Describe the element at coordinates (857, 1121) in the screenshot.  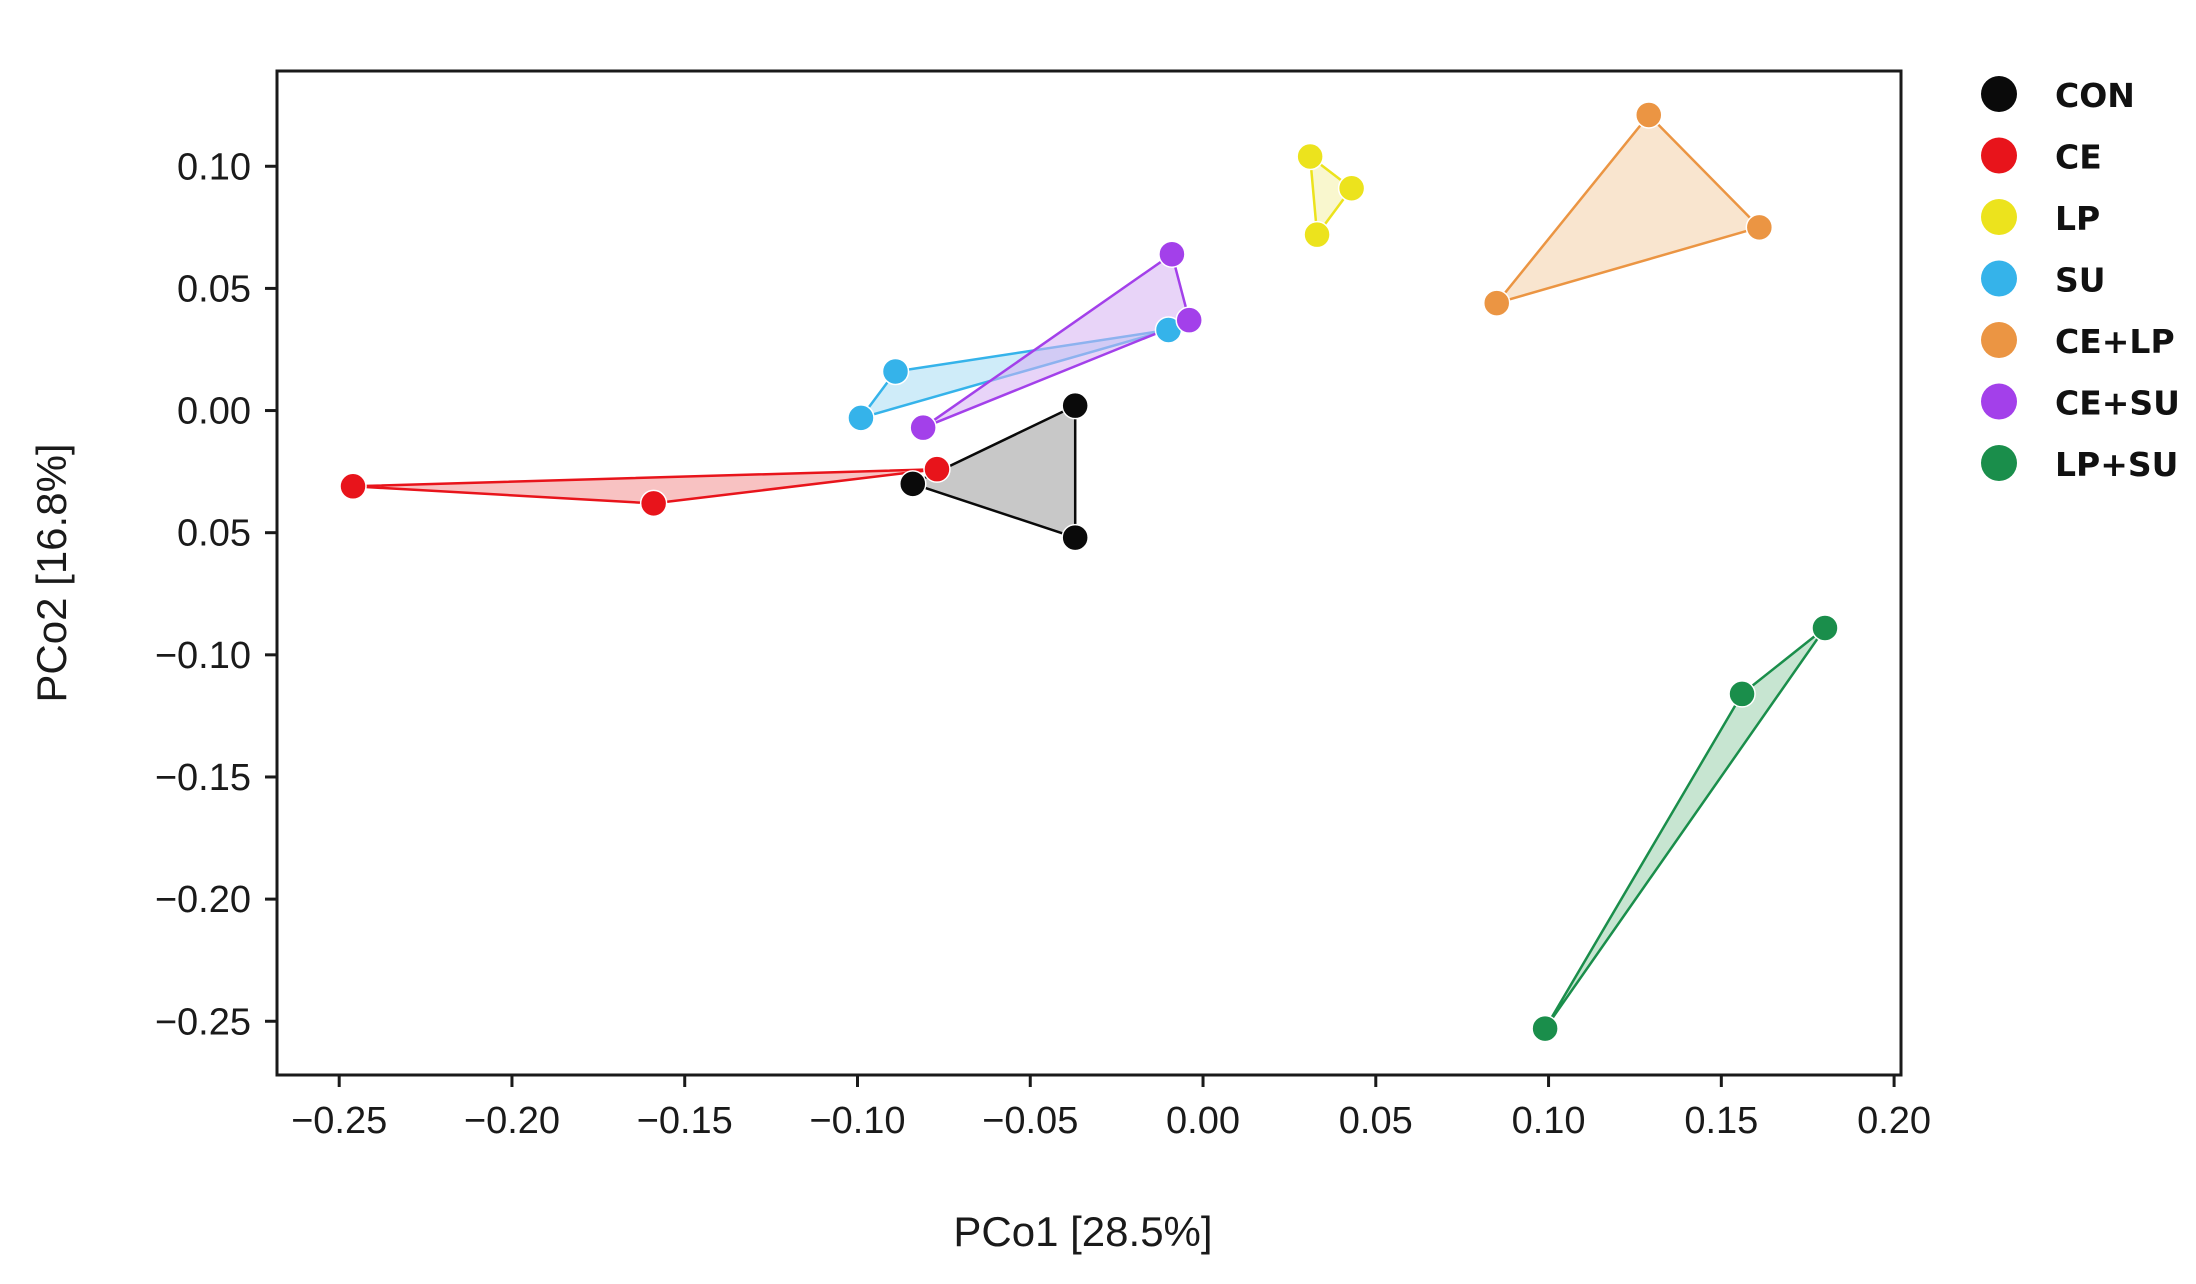
I see `x-tick-label: −0.10` at that location.